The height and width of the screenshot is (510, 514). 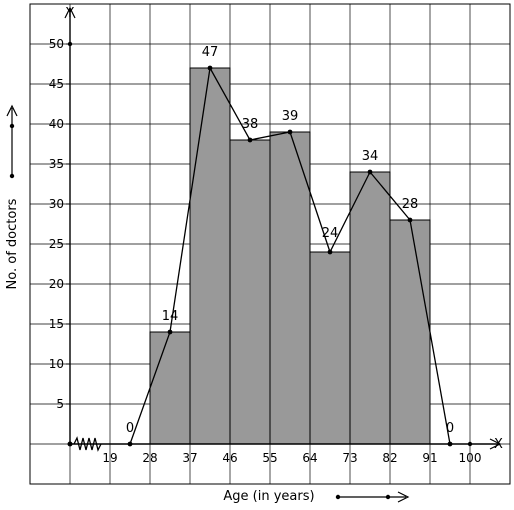 I want to click on data-label: 24, so click(x=330, y=233).